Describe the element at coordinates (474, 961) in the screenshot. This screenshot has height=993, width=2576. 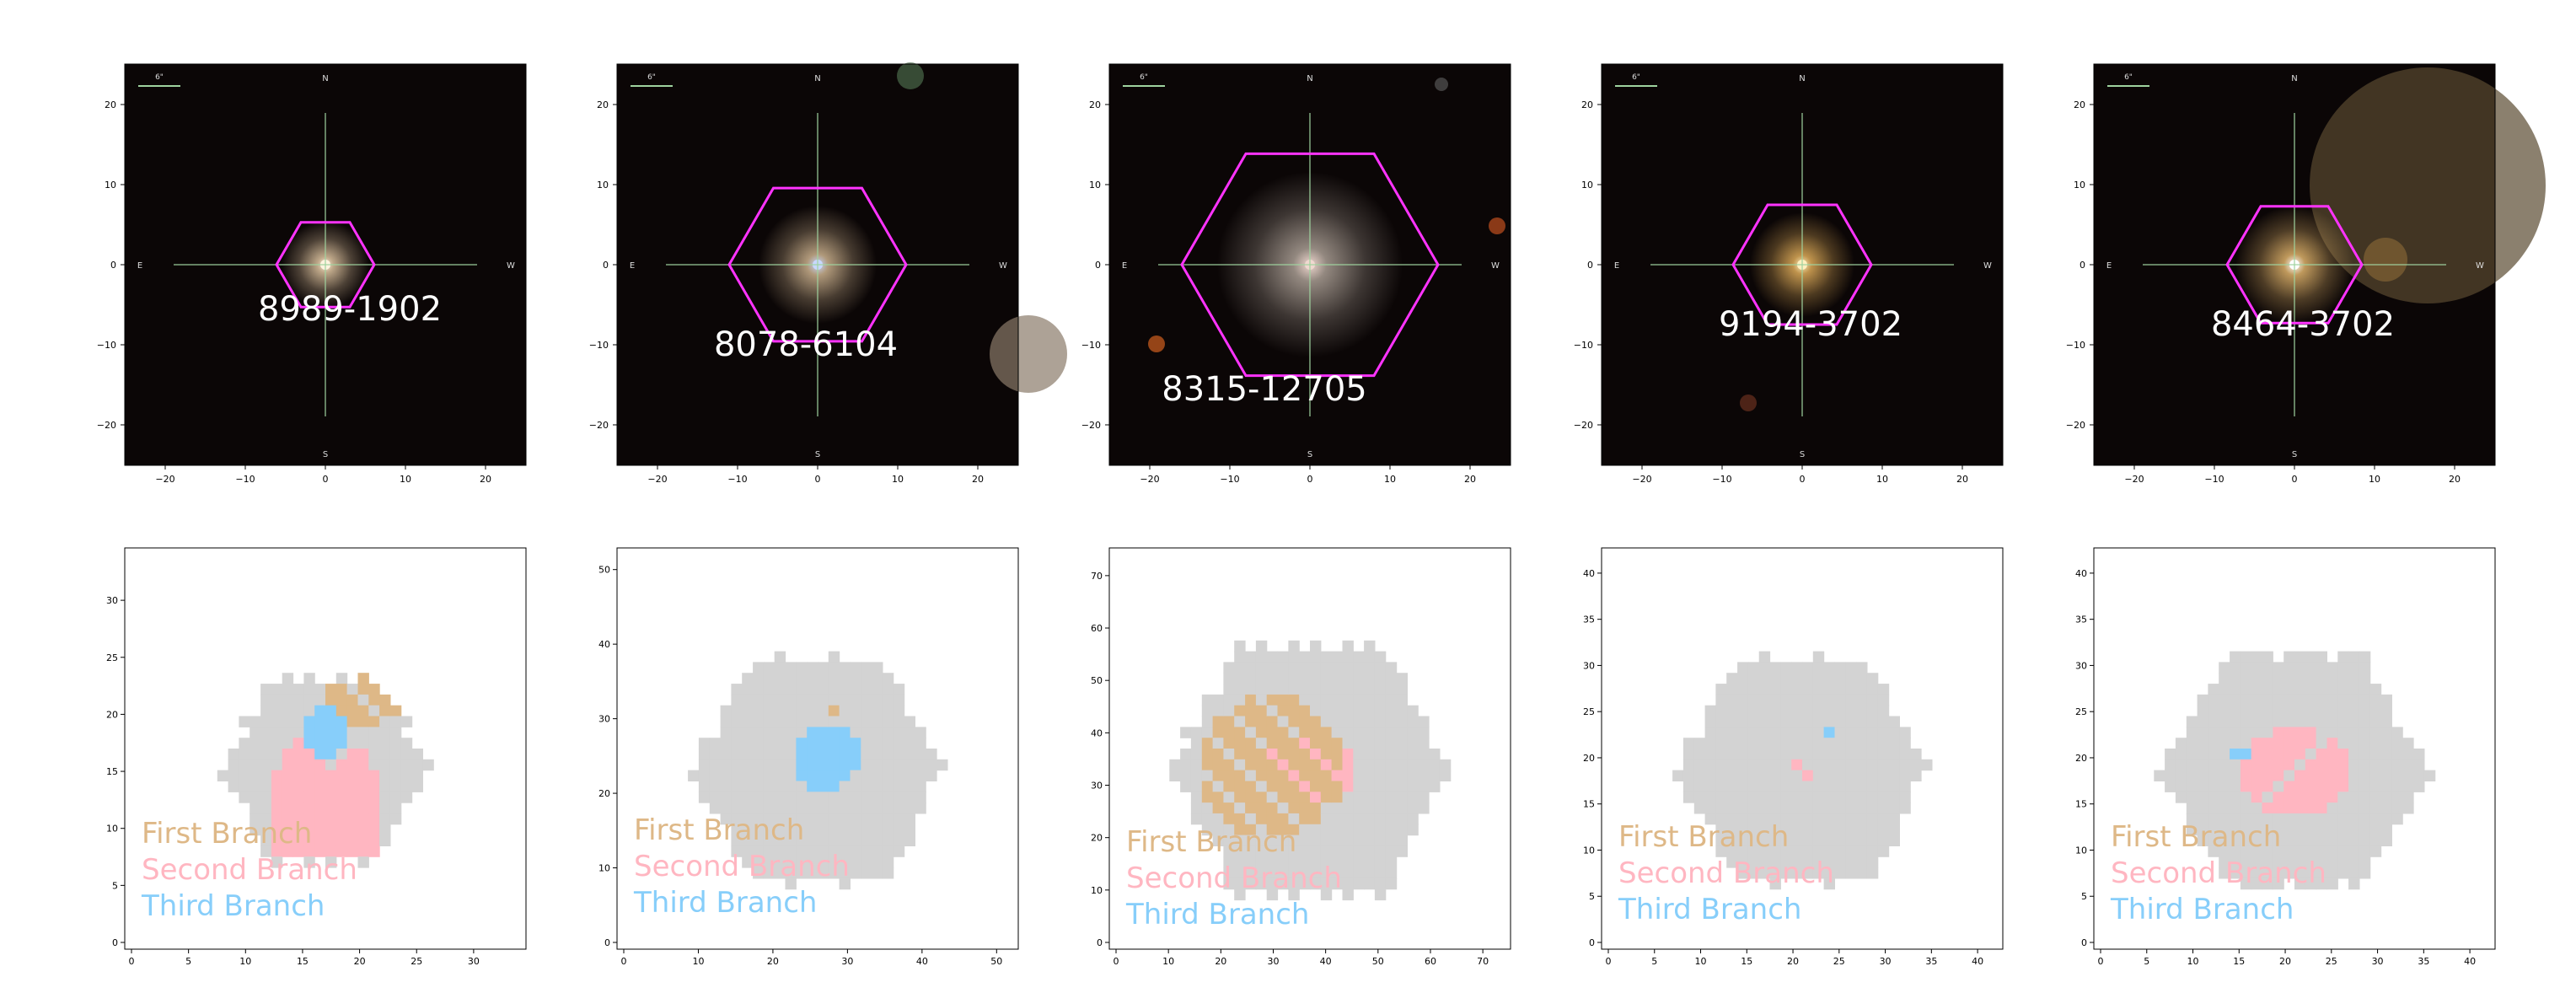
I see `map-x-tick-label: 30` at that location.